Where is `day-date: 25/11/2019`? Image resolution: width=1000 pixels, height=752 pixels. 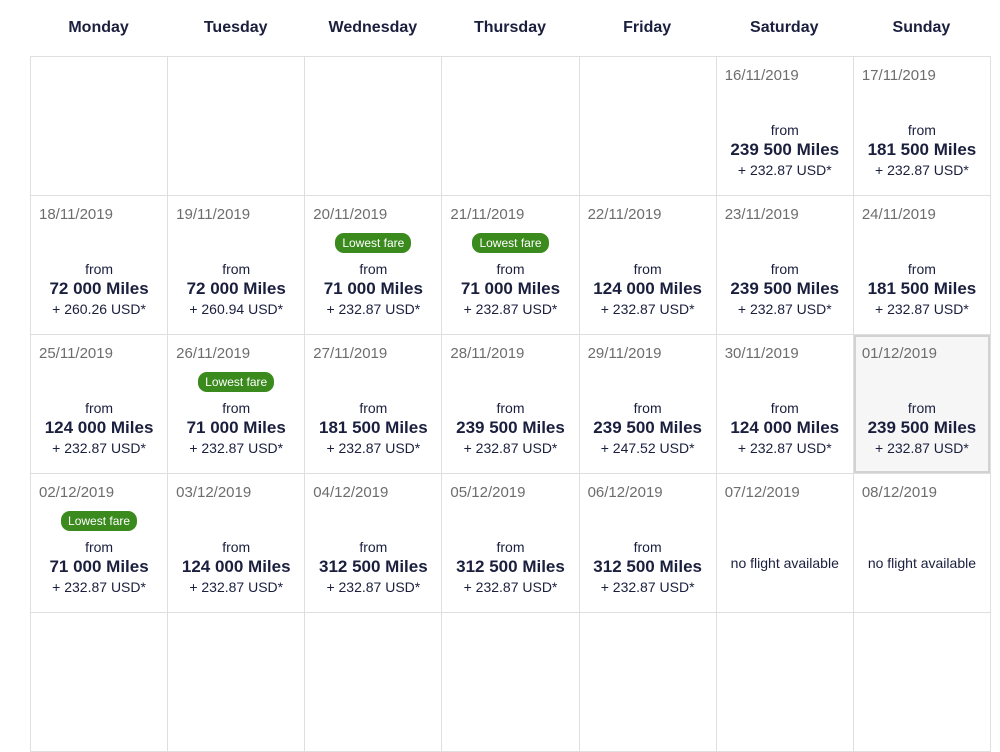
day-date: 25/11/2019 is located at coordinates (76, 353).